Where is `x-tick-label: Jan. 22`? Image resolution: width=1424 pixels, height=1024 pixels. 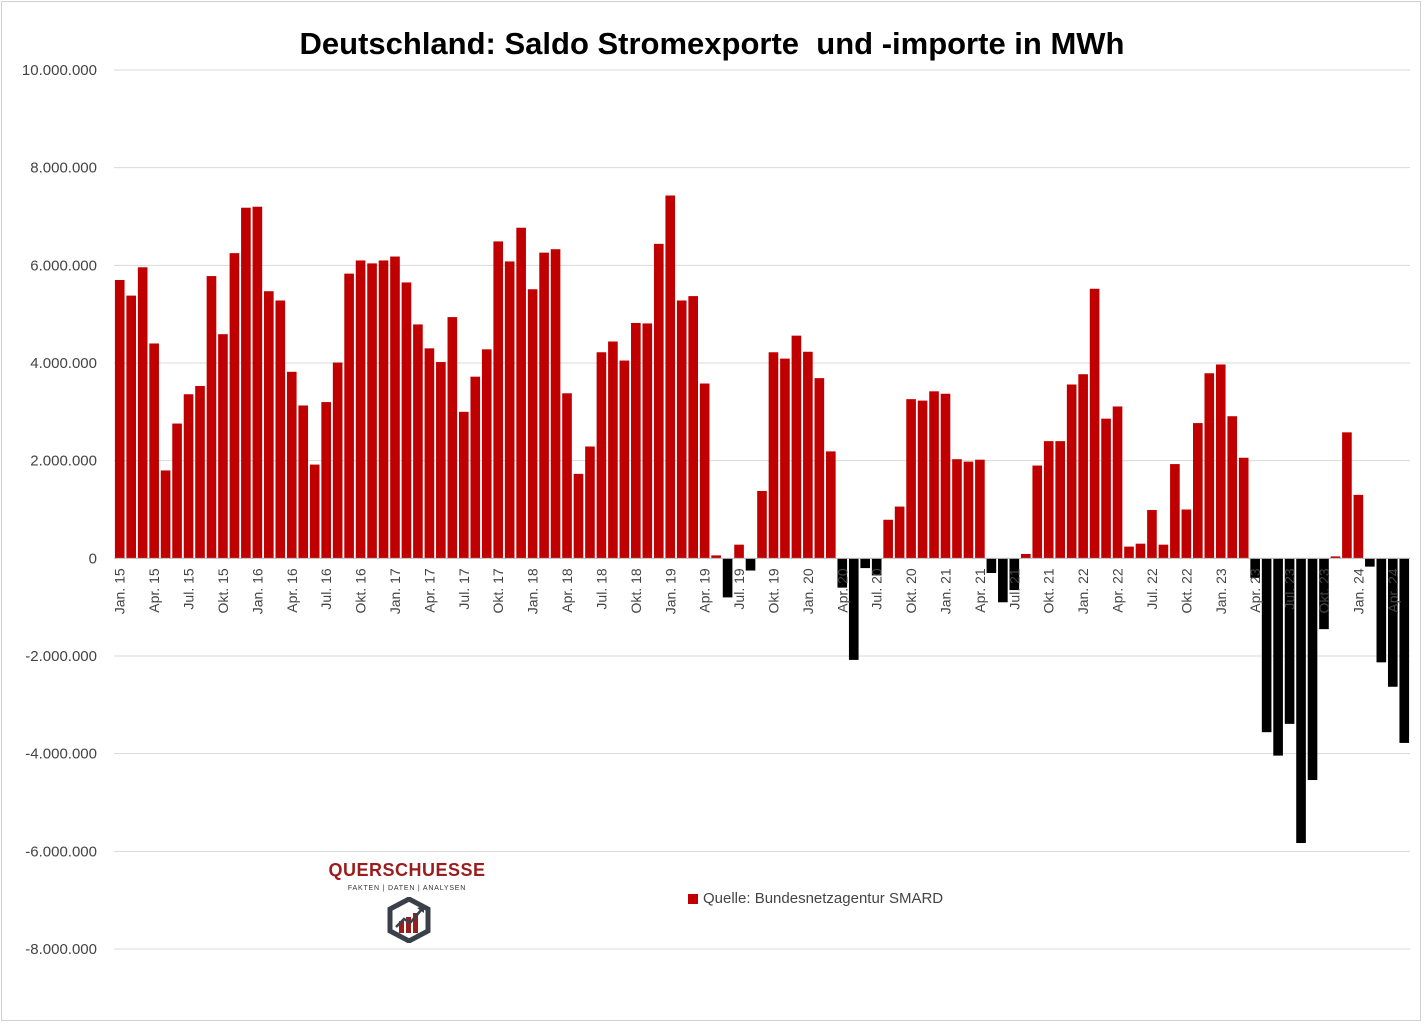 x-tick-label: Jan. 22 is located at coordinates (1083, 591).